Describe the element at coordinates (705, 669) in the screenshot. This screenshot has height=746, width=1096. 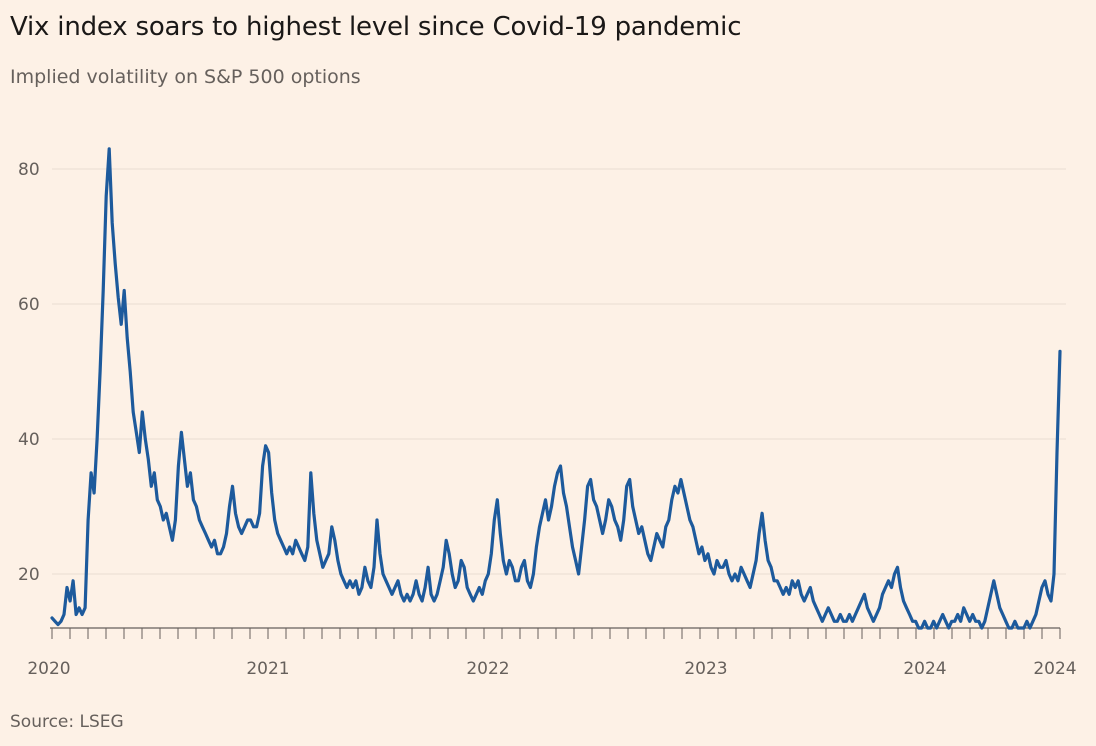
I see `x-tick-label: 2023` at that location.